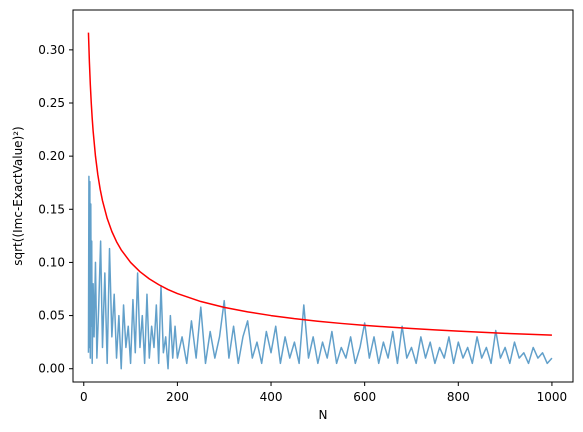  Describe the element at coordinates (51, 50) in the screenshot. I see `y-tick-label: 0.30` at that location.